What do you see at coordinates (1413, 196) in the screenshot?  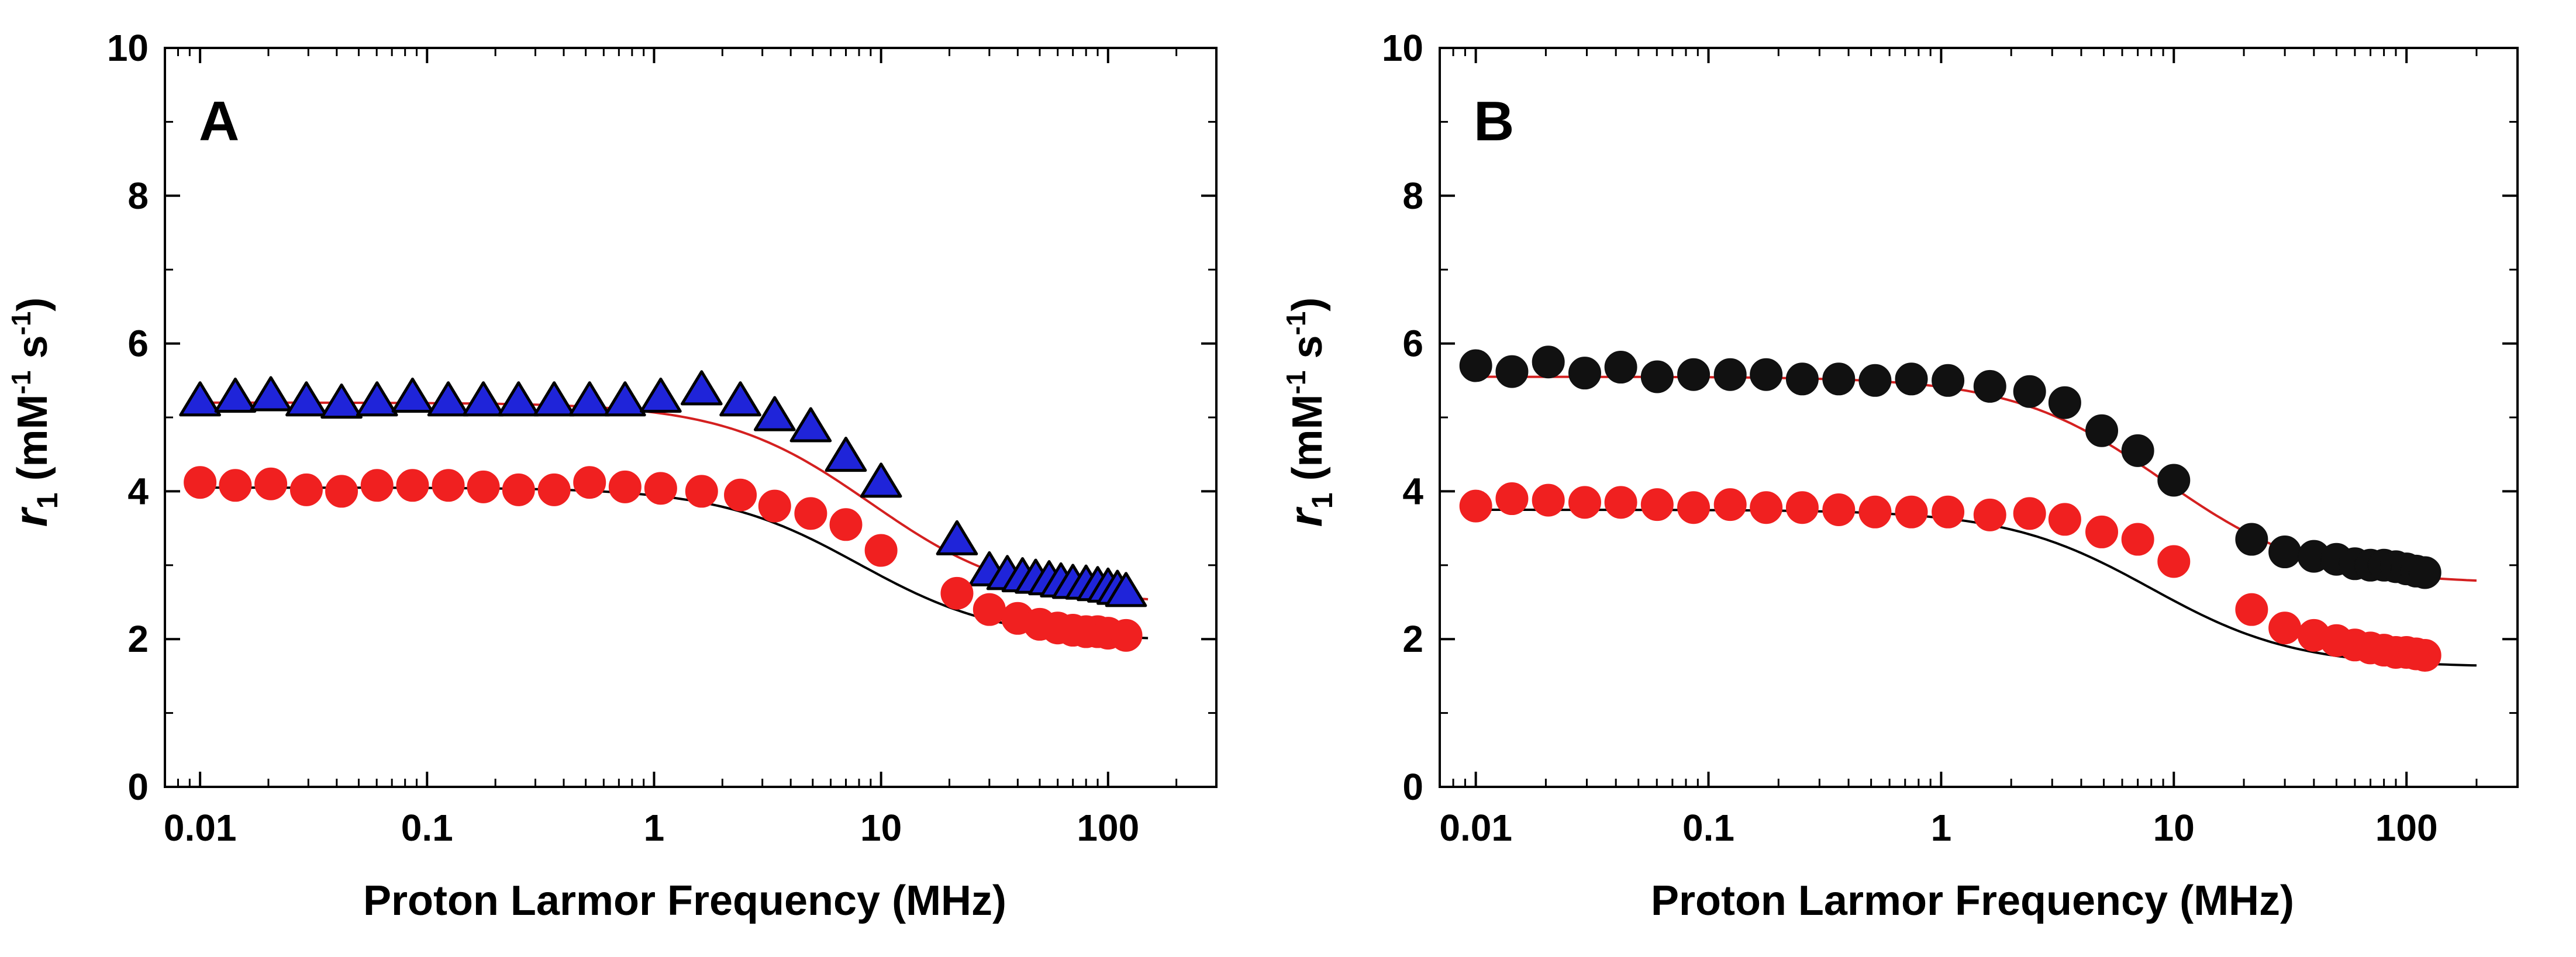 I see `y-tick-label: 8` at bounding box center [1413, 196].